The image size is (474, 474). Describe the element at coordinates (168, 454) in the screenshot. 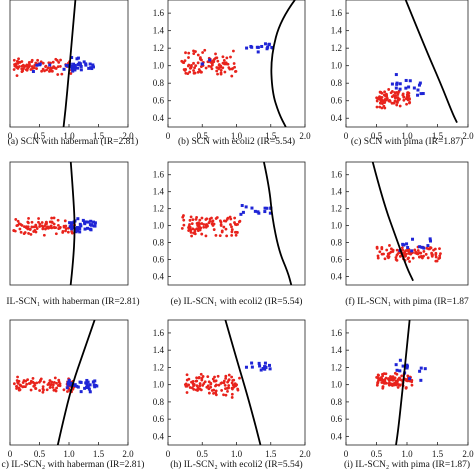

I see `x-tick-label: 0` at that location.